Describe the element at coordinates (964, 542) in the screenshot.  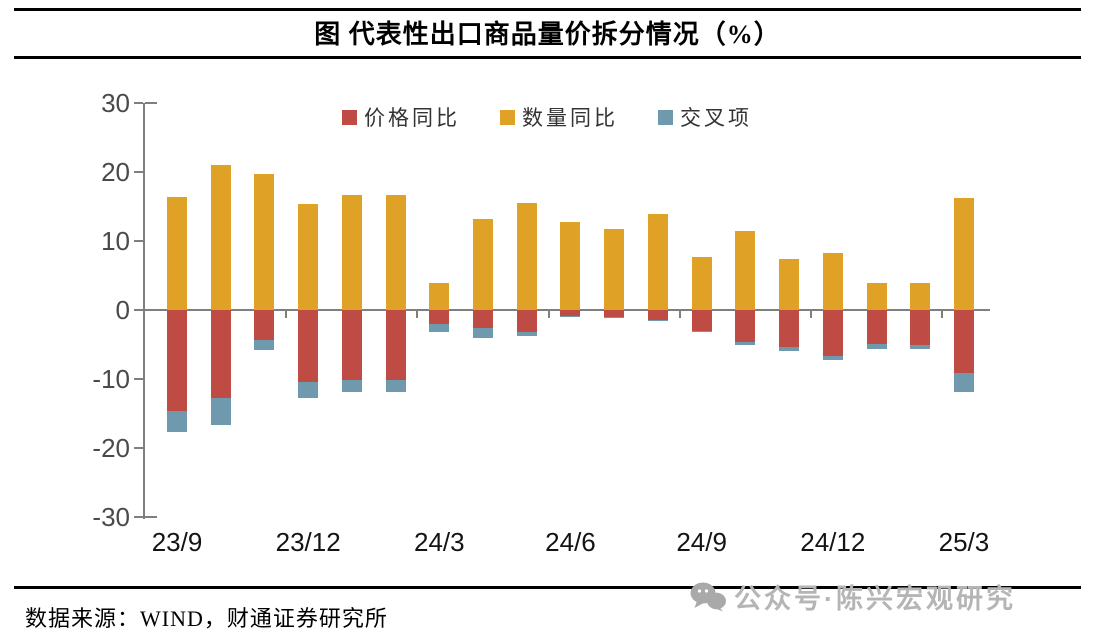
I see `x-tick-label: 25/3` at that location.